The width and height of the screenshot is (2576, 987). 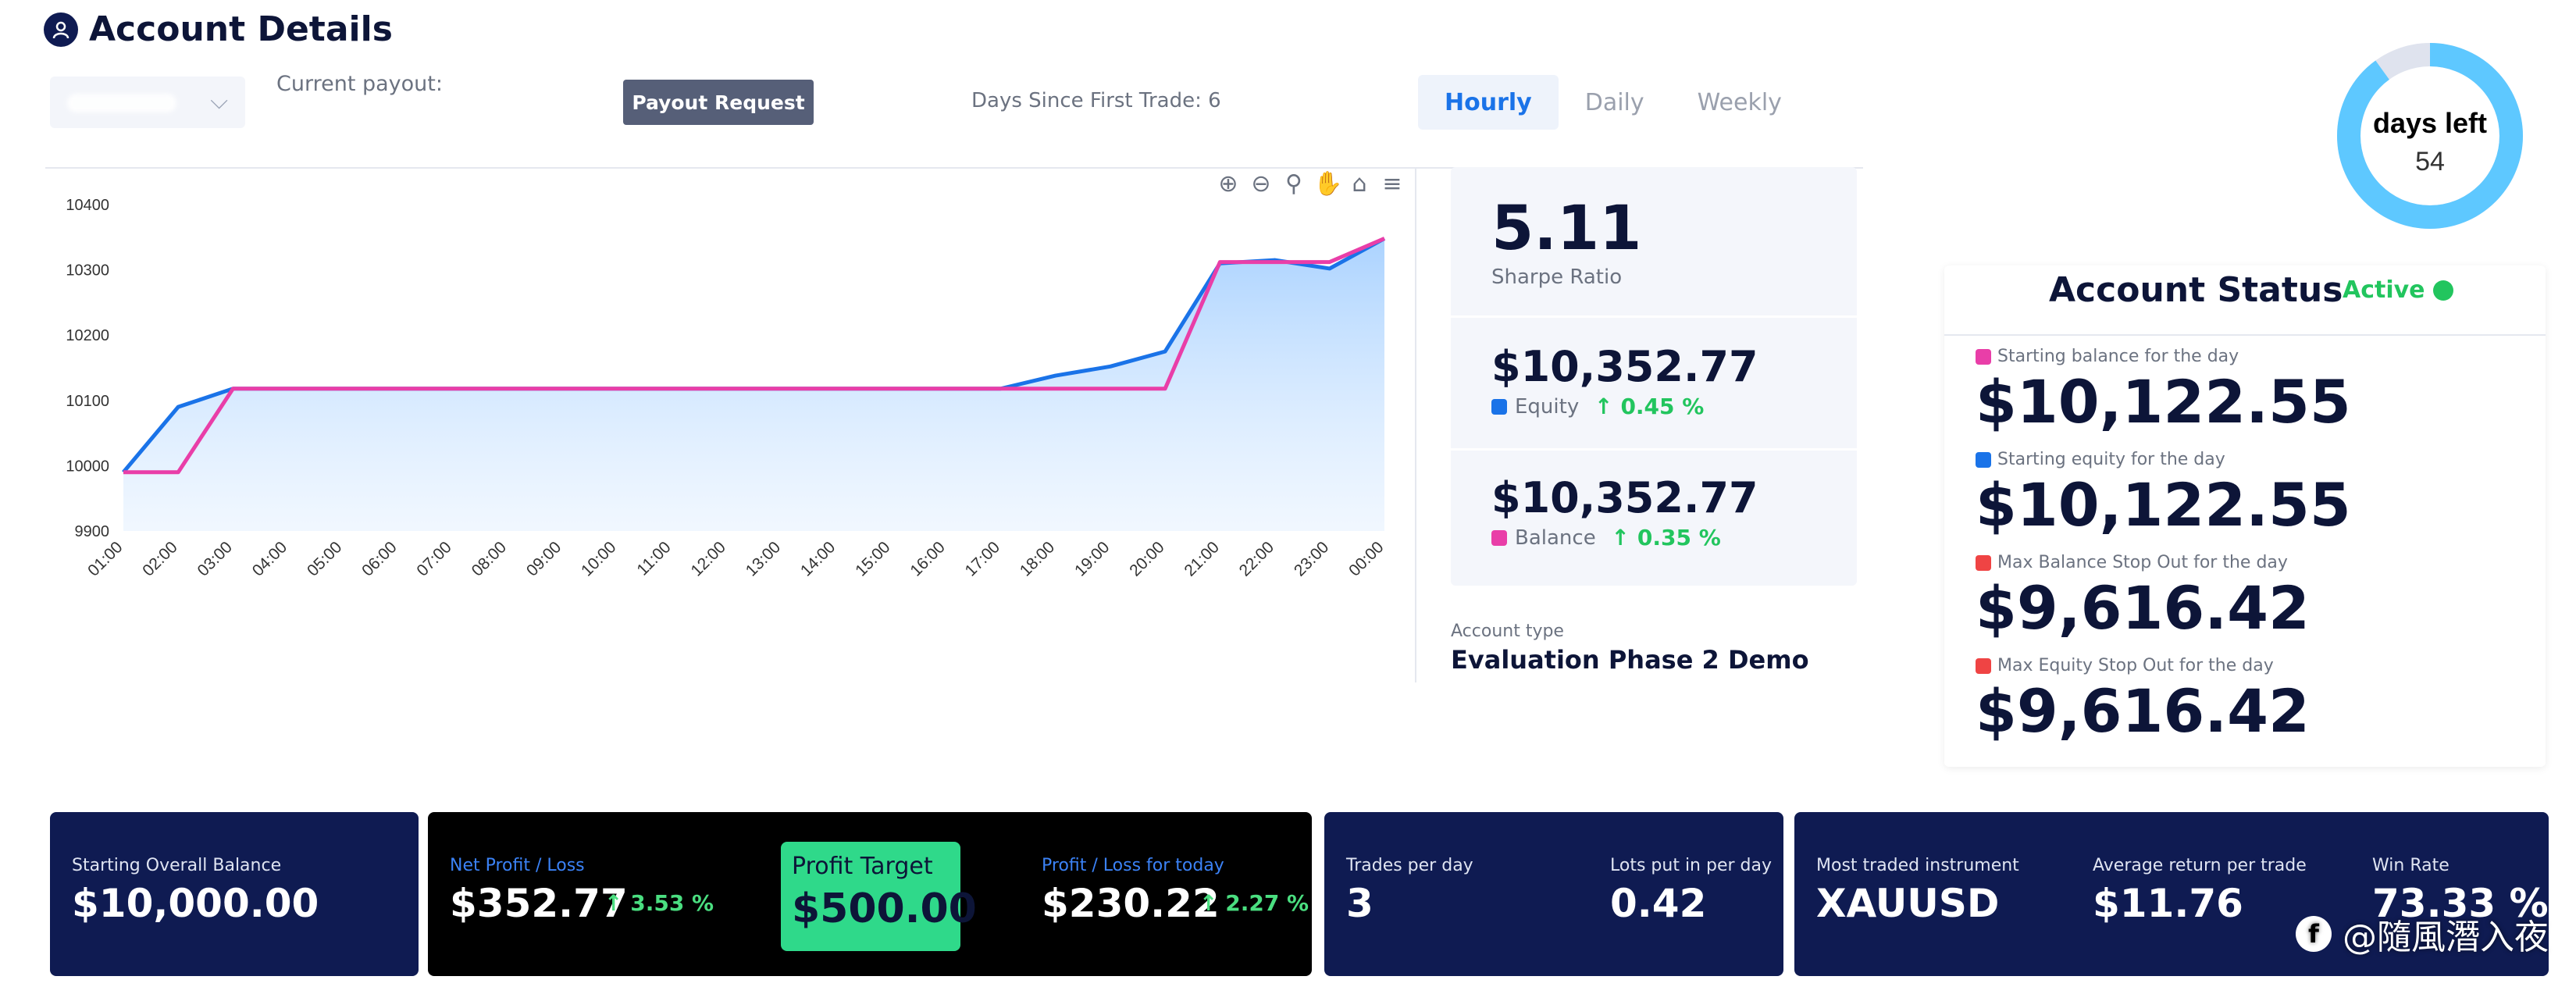 I want to click on x-tick-label: 01:00, so click(x=105, y=559).